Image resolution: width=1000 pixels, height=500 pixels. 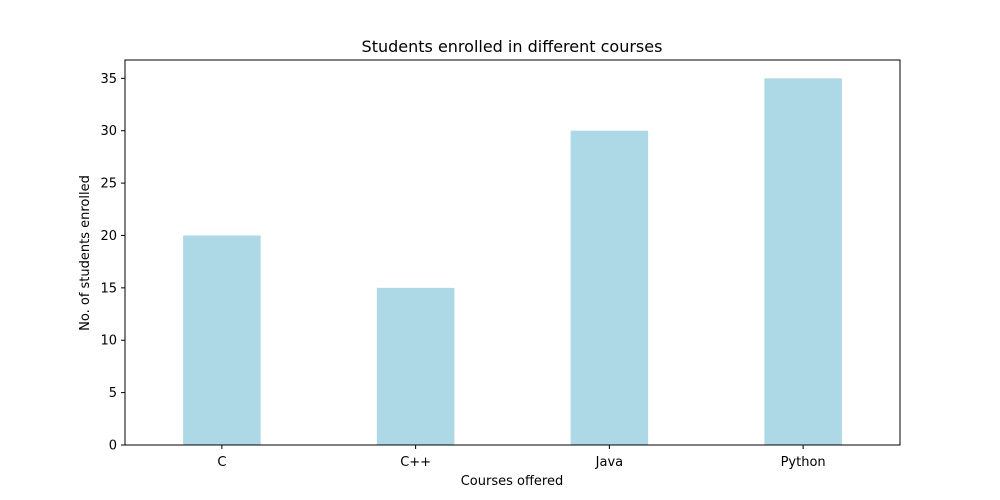 What do you see at coordinates (108, 341) in the screenshot?
I see `y-tick-label: 10` at bounding box center [108, 341].